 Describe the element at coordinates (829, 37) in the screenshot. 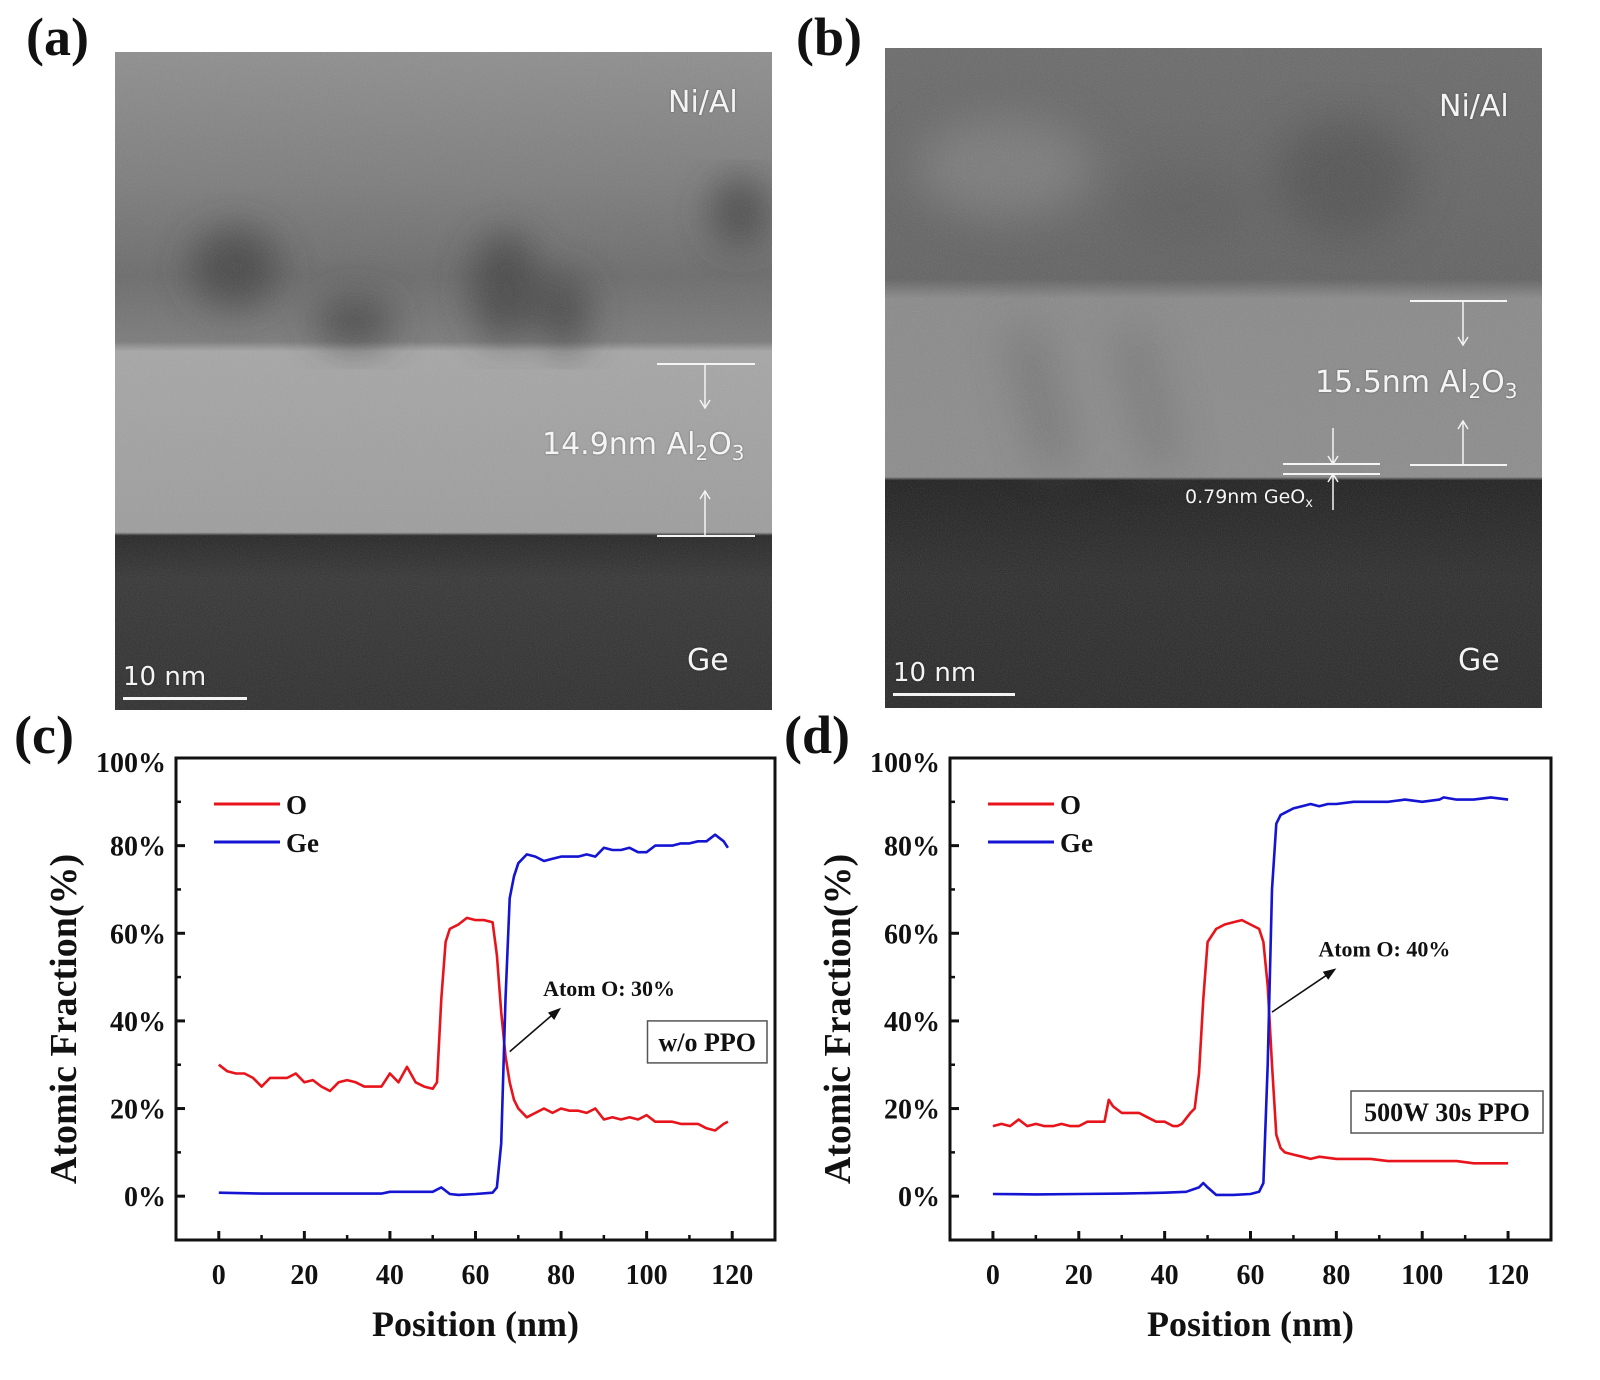

I see `panel-label-b: (b)` at that location.